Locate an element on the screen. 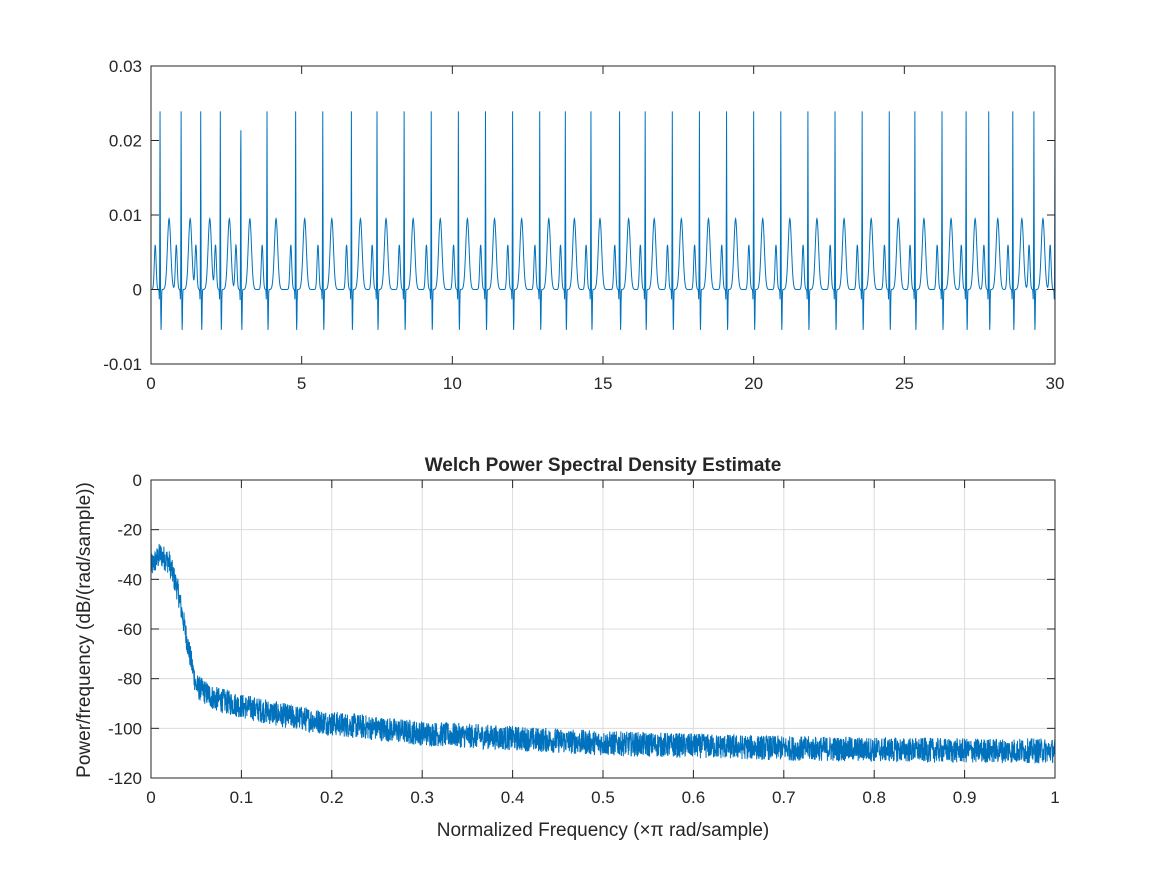 The height and width of the screenshot is (875, 1167). psd-ylabel: Power/frequency (dB/(rad/sample)) is located at coordinates (84, 630).